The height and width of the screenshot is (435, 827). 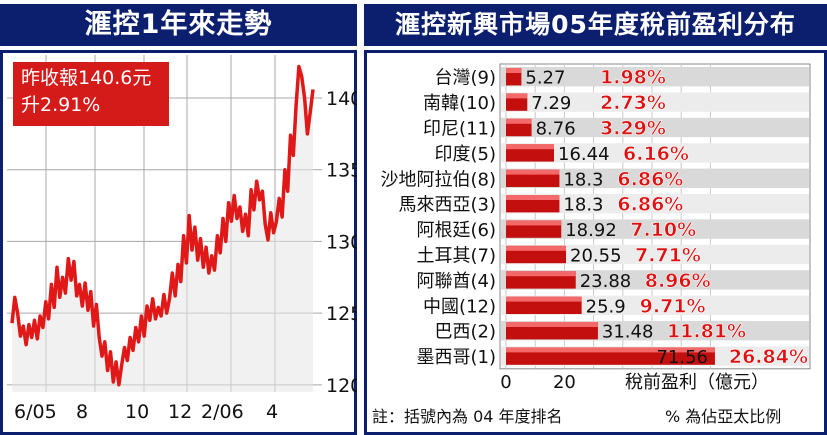 I want to click on x-tick-label: 10, so click(x=137, y=412).